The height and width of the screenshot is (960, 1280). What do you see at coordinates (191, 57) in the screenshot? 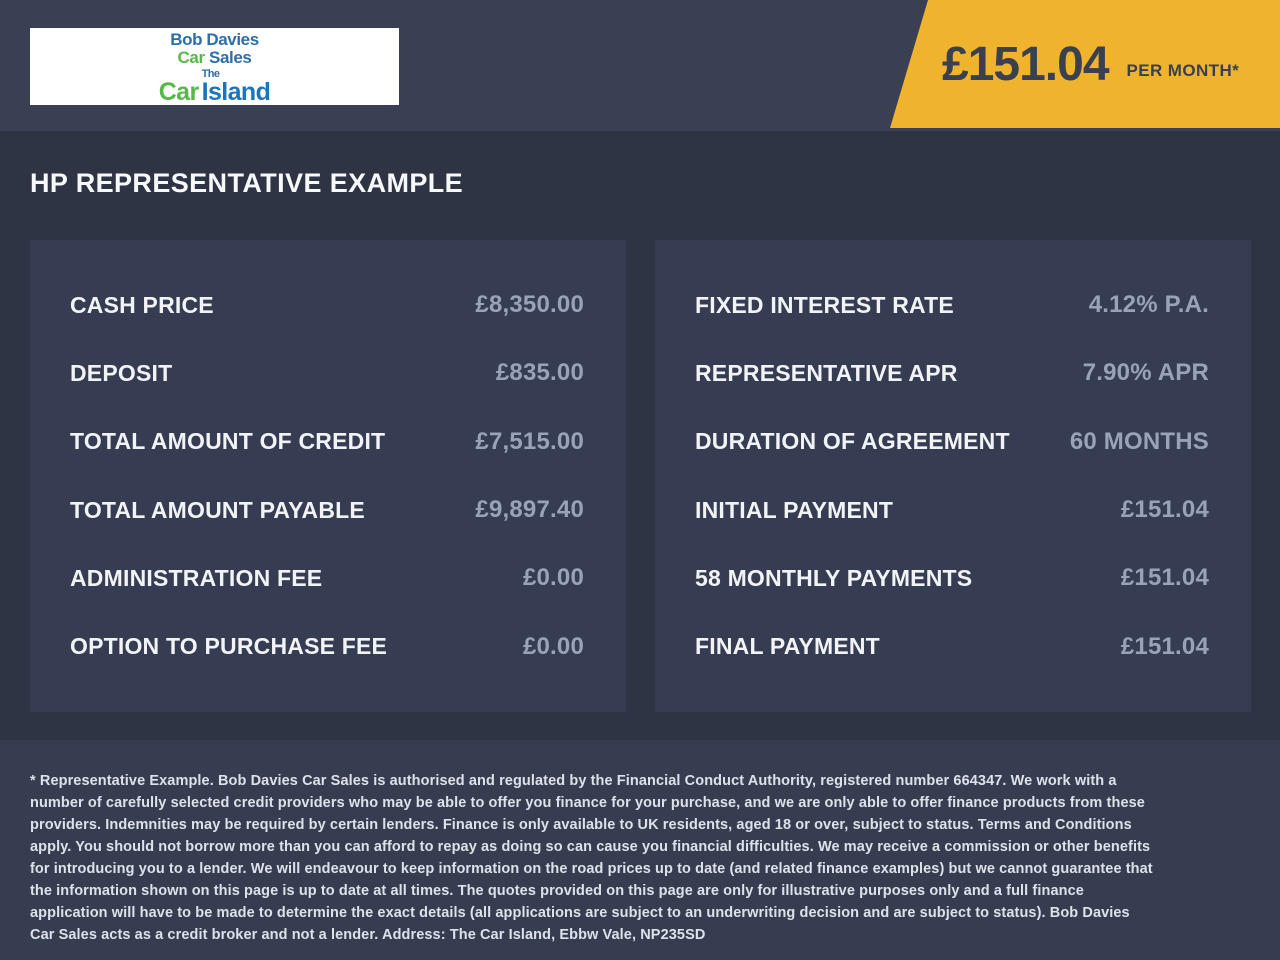
I see `logo-text-car: Car` at bounding box center [191, 57].